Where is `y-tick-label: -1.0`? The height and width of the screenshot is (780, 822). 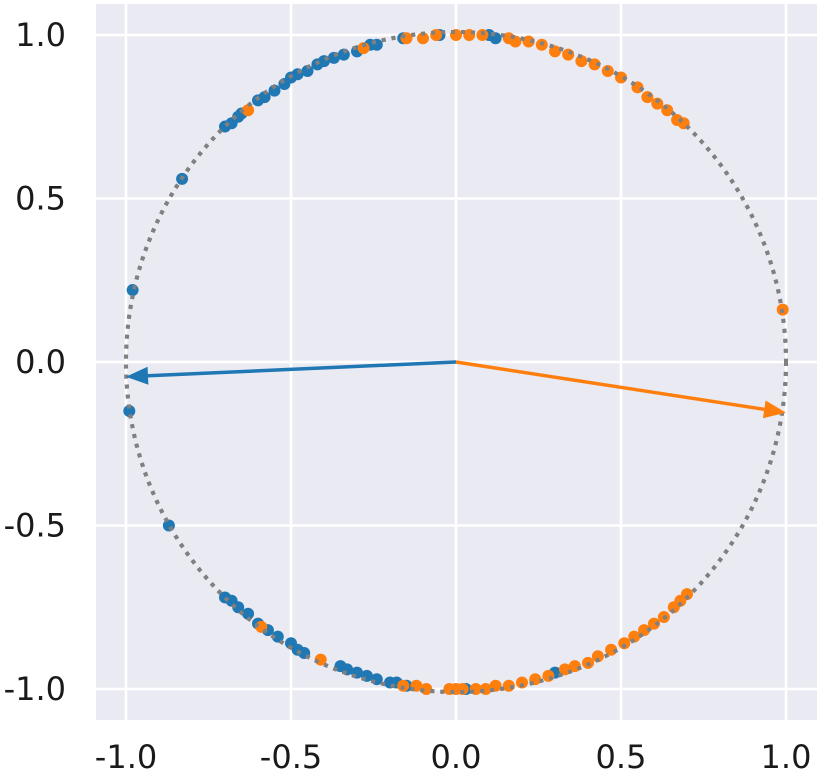 y-tick-label: -1.0 is located at coordinates (35, 689).